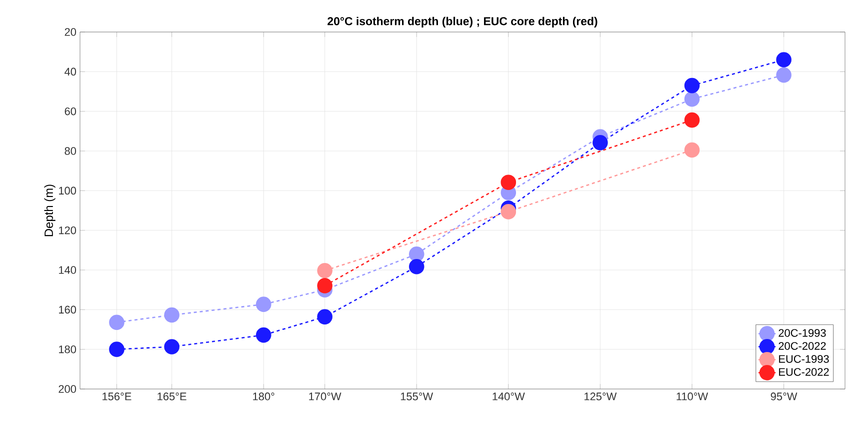 This screenshot has height=423, width=852. I want to click on x-tick-label: 155°W, so click(417, 396).